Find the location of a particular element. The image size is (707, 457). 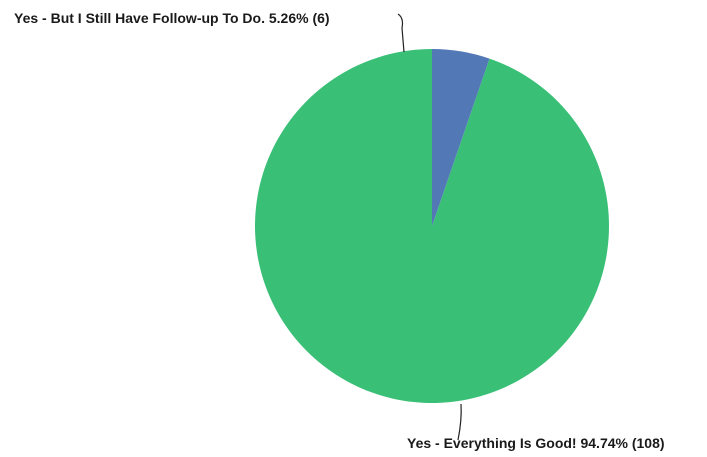

pie-slice-follow-up is located at coordinates (461, 137).